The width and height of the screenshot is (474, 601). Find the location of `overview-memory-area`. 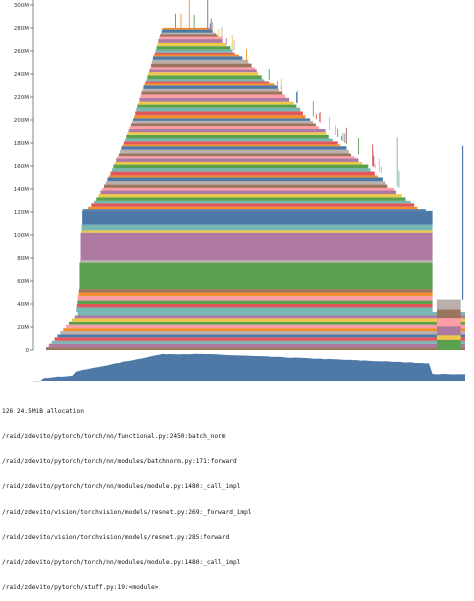

overview-memory-area is located at coordinates (249, 367).